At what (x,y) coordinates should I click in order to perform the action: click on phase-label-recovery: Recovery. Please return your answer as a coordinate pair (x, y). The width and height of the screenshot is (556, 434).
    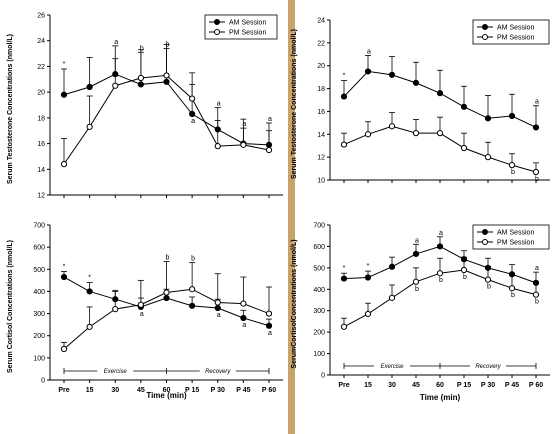
    Looking at the image, I should click on (488, 367).